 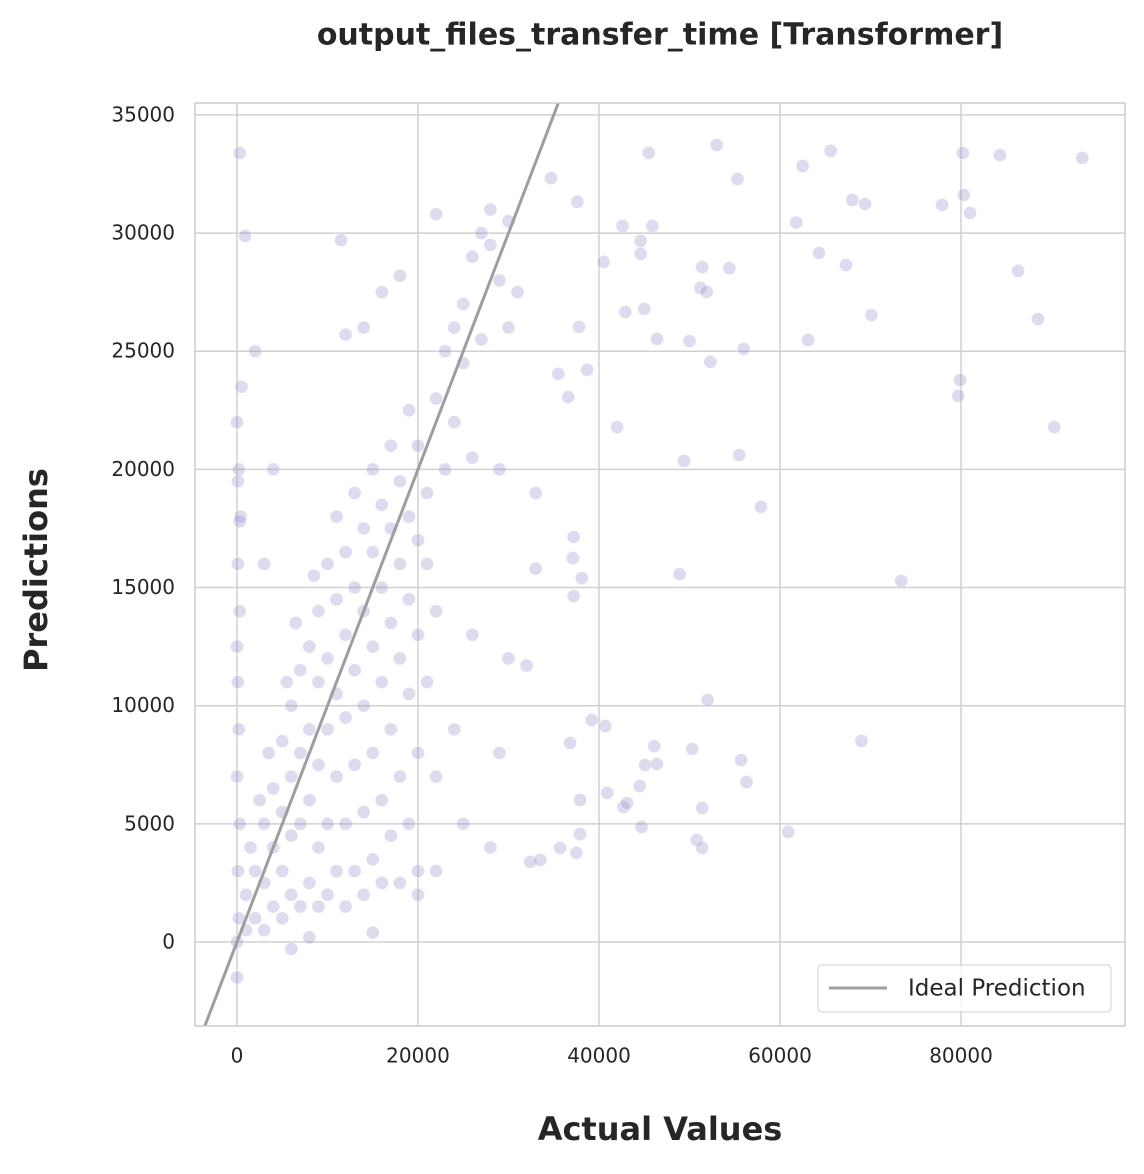 What do you see at coordinates (143, 469) in the screenshot?
I see `y-tick-label: 20000` at bounding box center [143, 469].